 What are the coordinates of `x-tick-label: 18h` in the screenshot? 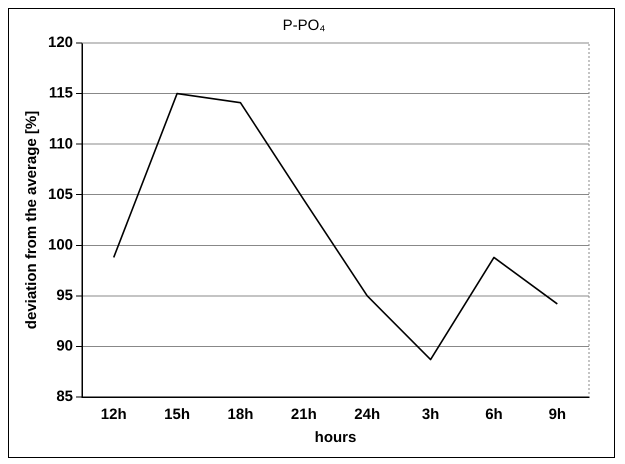 It's located at (241, 415).